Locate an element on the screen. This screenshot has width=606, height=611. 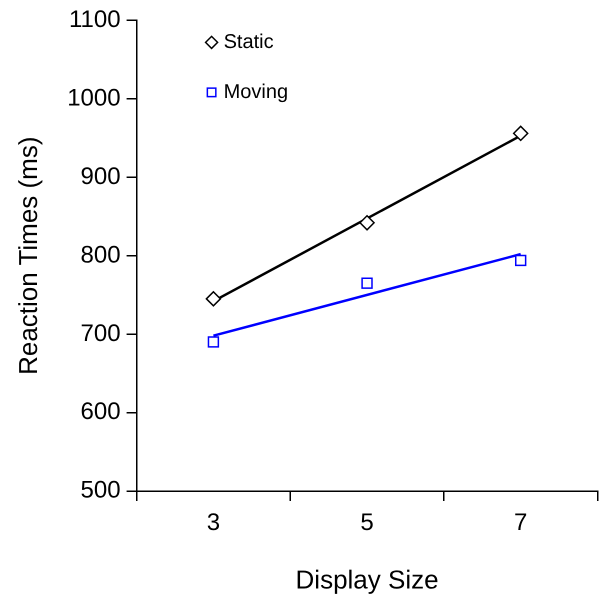
y-tick-label: 600 is located at coordinates (100, 412).